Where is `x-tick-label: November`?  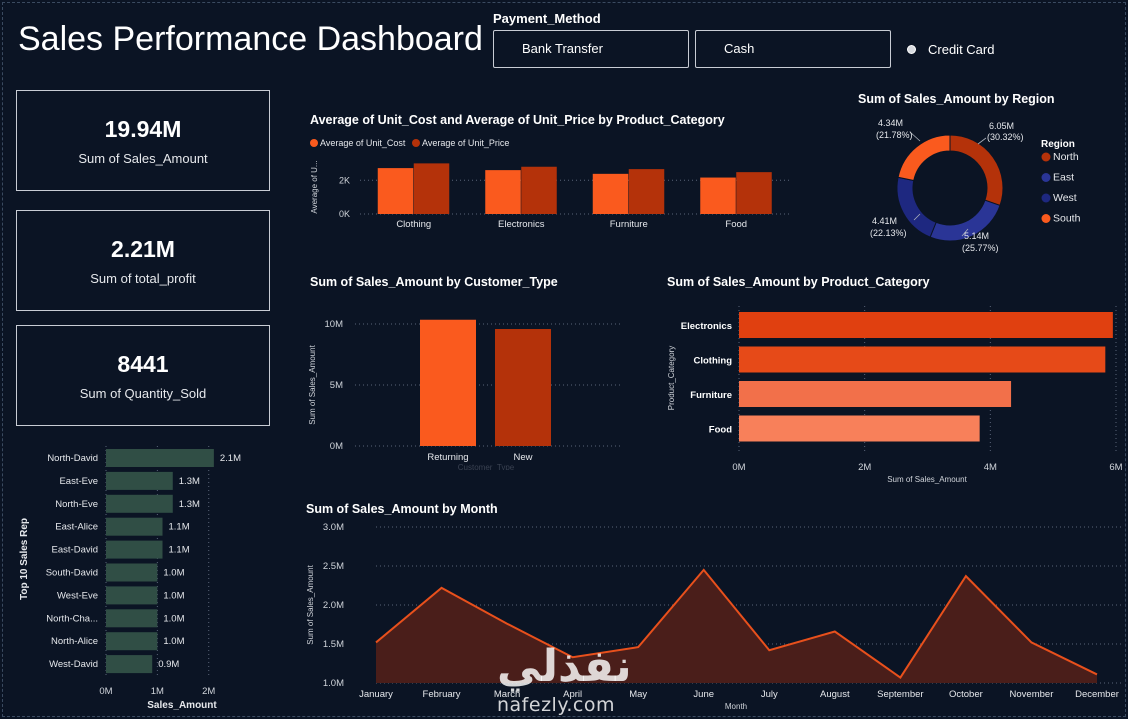 x-tick-label: November is located at coordinates (1032, 694).